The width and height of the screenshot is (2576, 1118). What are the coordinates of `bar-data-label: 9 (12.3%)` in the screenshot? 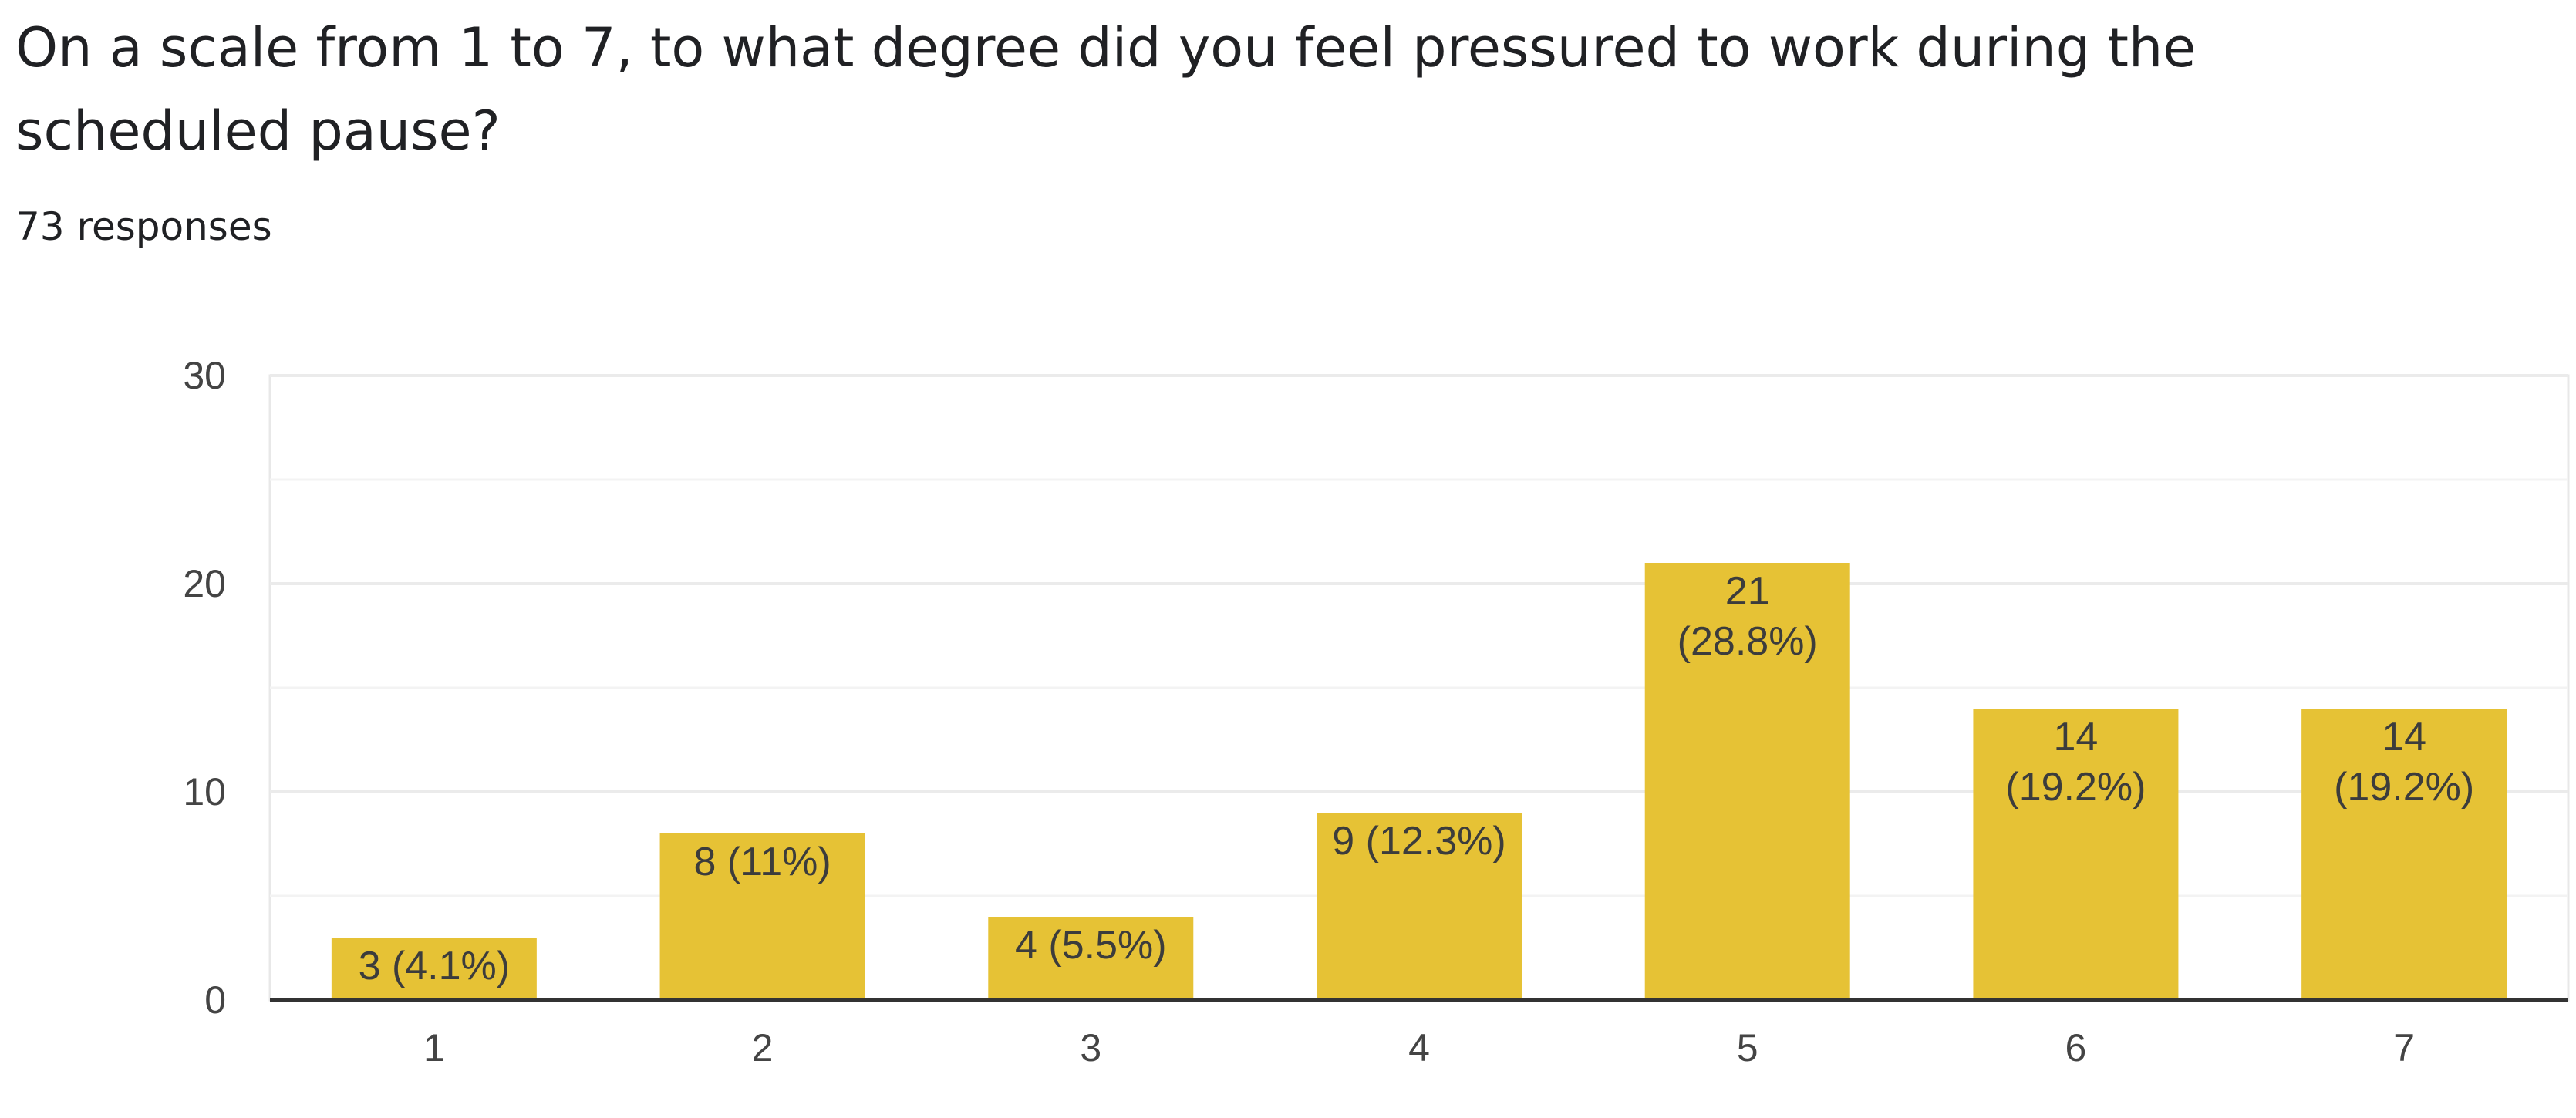 It's located at (1418, 842).